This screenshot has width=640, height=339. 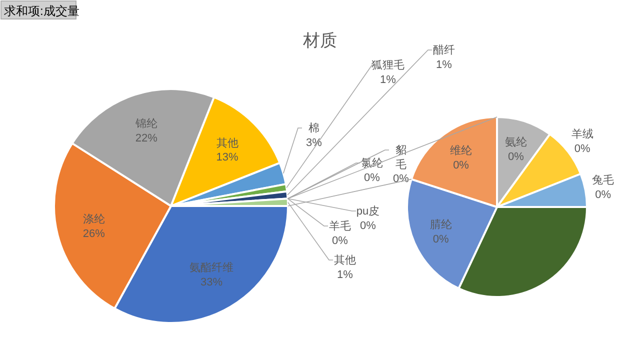 What do you see at coordinates (42, 11) in the screenshot?
I see `text: 求和项:成交量` at bounding box center [42, 11].